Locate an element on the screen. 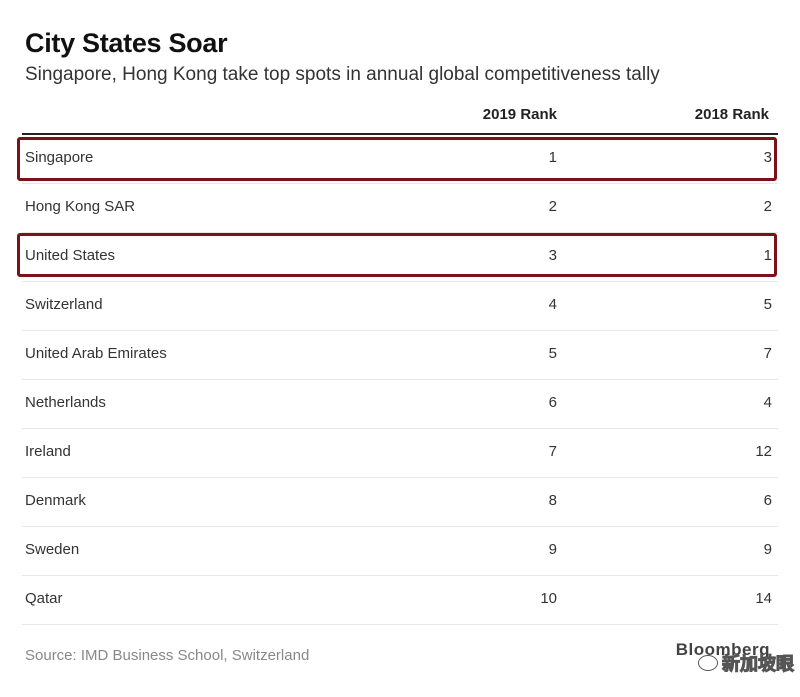 This screenshot has width=800, height=697. table-row: Sweden 9 9 is located at coordinates (400, 551).